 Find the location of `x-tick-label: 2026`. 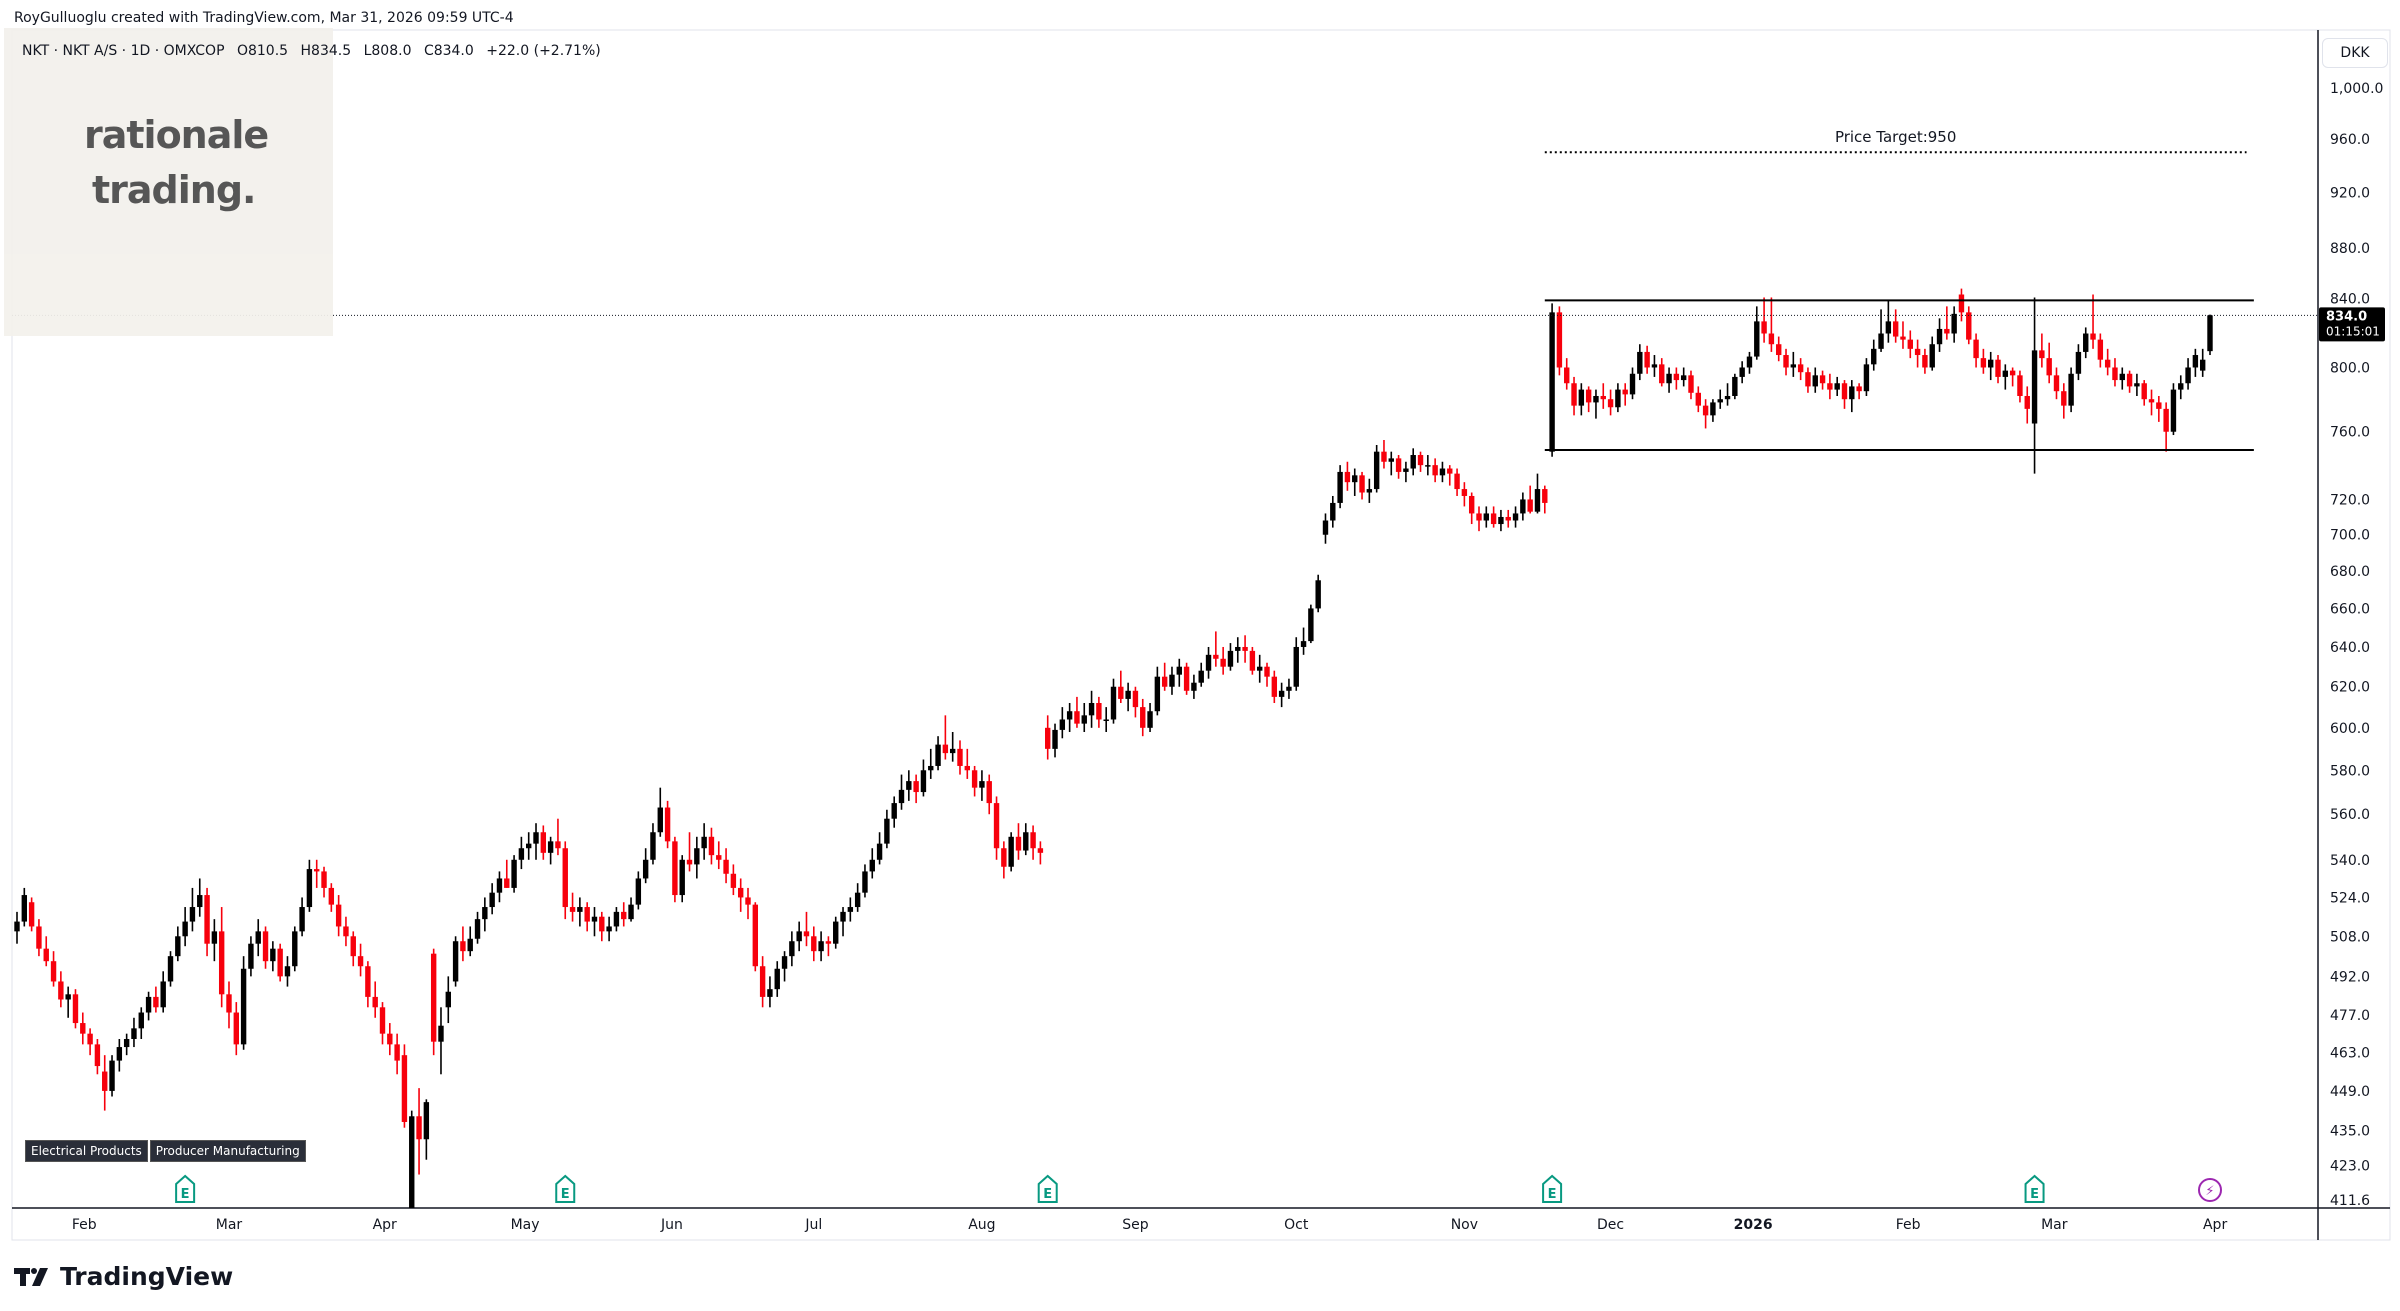

x-tick-label: 2026 is located at coordinates (1753, 1225).